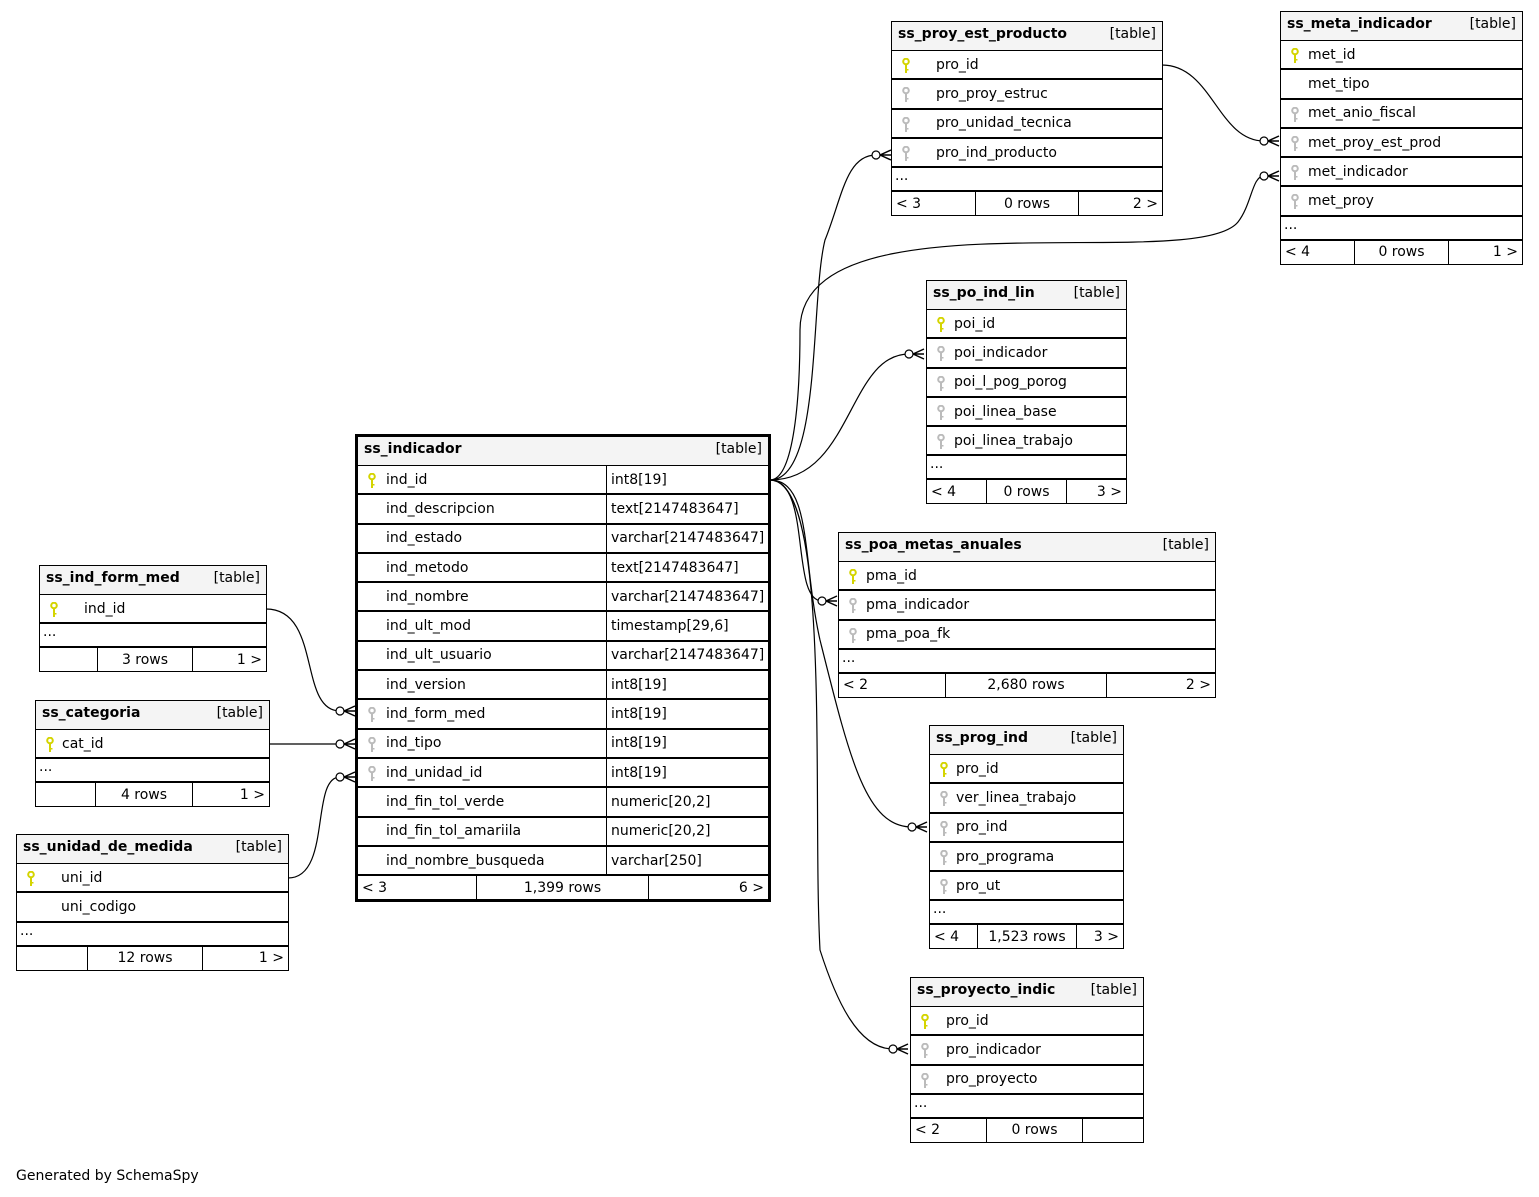 The image size is (1539, 1197). Describe the element at coordinates (563, 715) in the screenshot. I see `column-row: ind_form_med int8[19]` at that location.